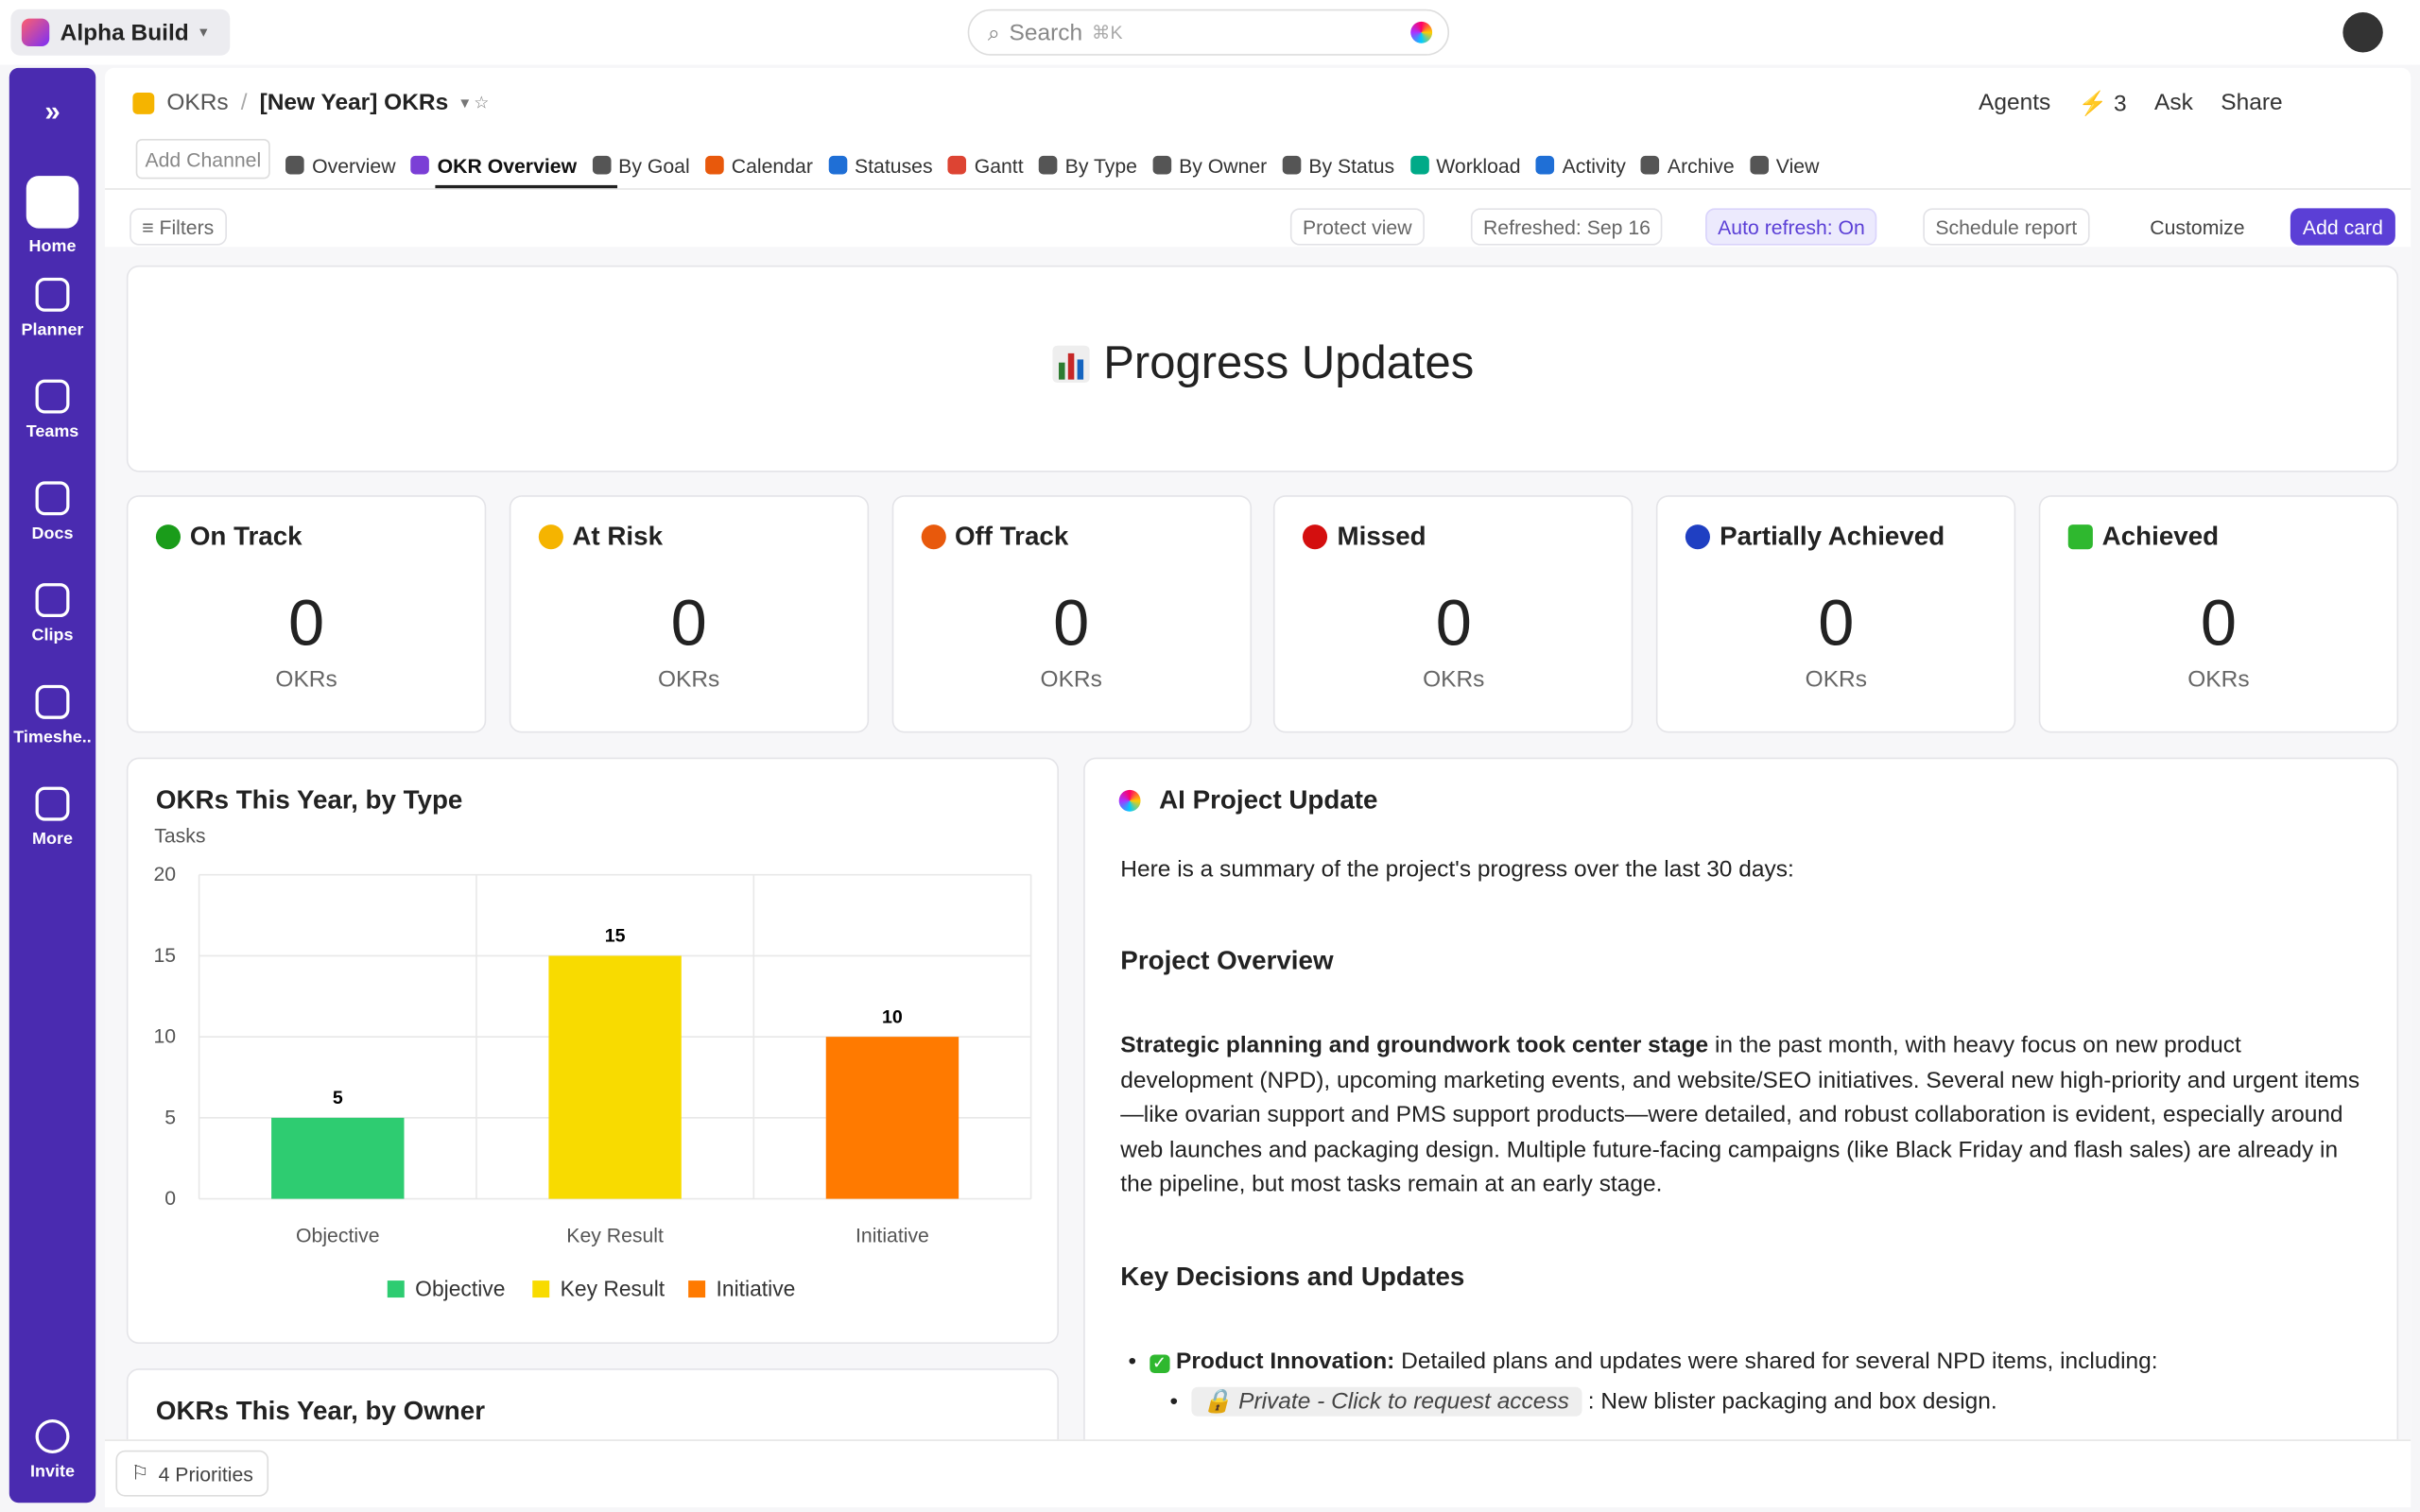 Image resolution: width=2420 pixels, height=1512 pixels. I want to click on tab: Overview, so click(341, 165).